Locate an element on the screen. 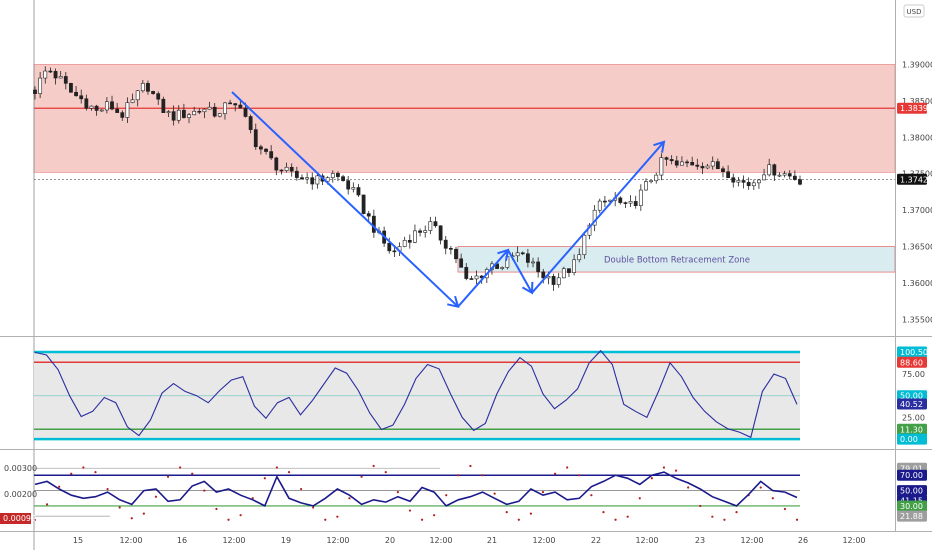 The width and height of the screenshot is (932, 550). rsi-pane is located at coordinates (417, 395).